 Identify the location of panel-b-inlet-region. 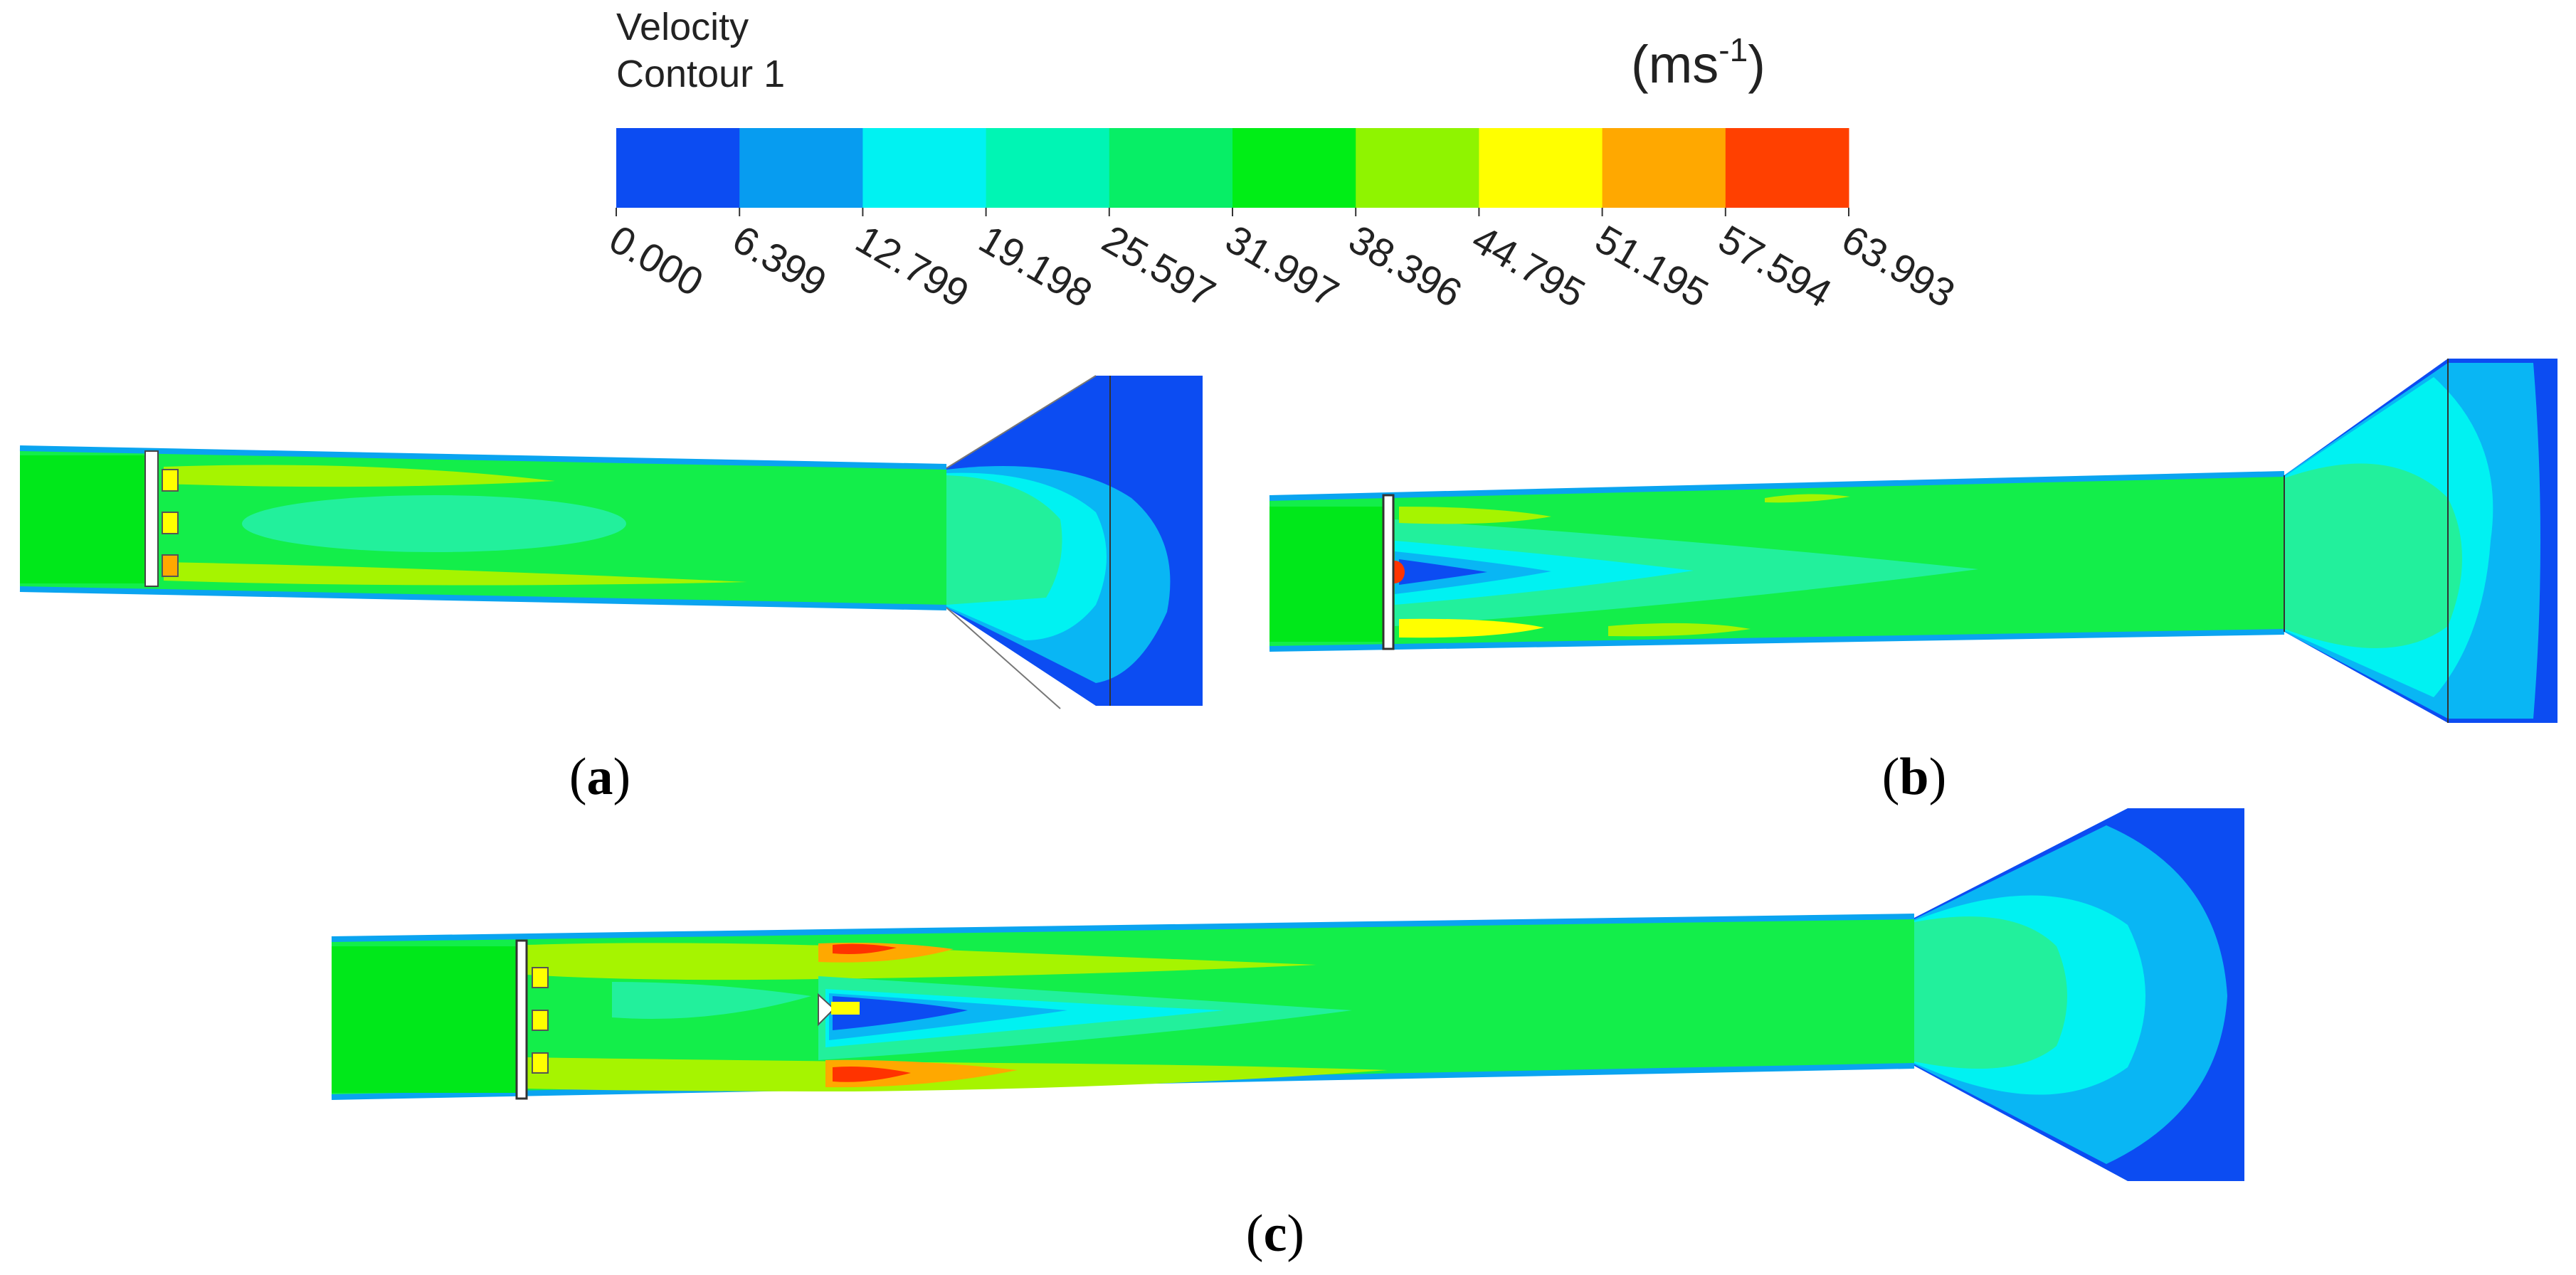
(1326, 574).